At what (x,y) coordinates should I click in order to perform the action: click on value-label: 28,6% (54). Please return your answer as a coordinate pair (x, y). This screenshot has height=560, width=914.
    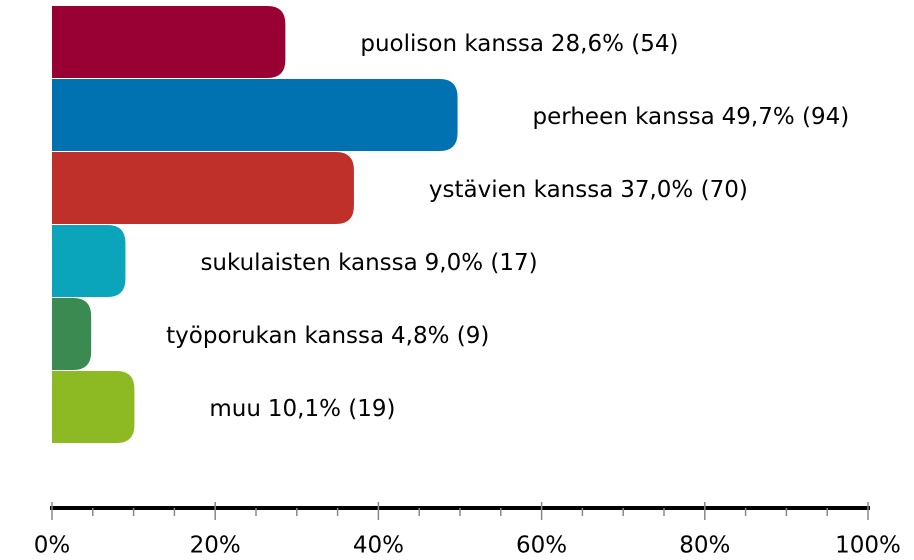
    Looking at the image, I should click on (615, 44).